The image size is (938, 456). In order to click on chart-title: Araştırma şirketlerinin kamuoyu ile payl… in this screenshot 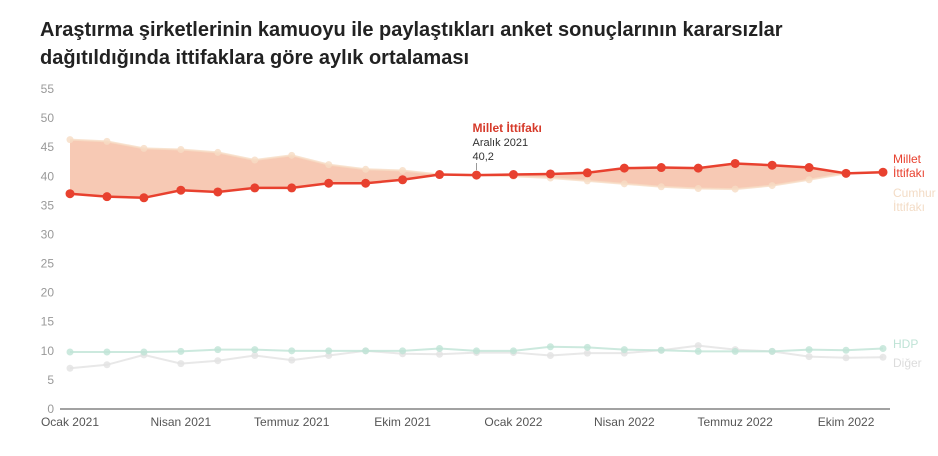, I will do `click(411, 44)`.